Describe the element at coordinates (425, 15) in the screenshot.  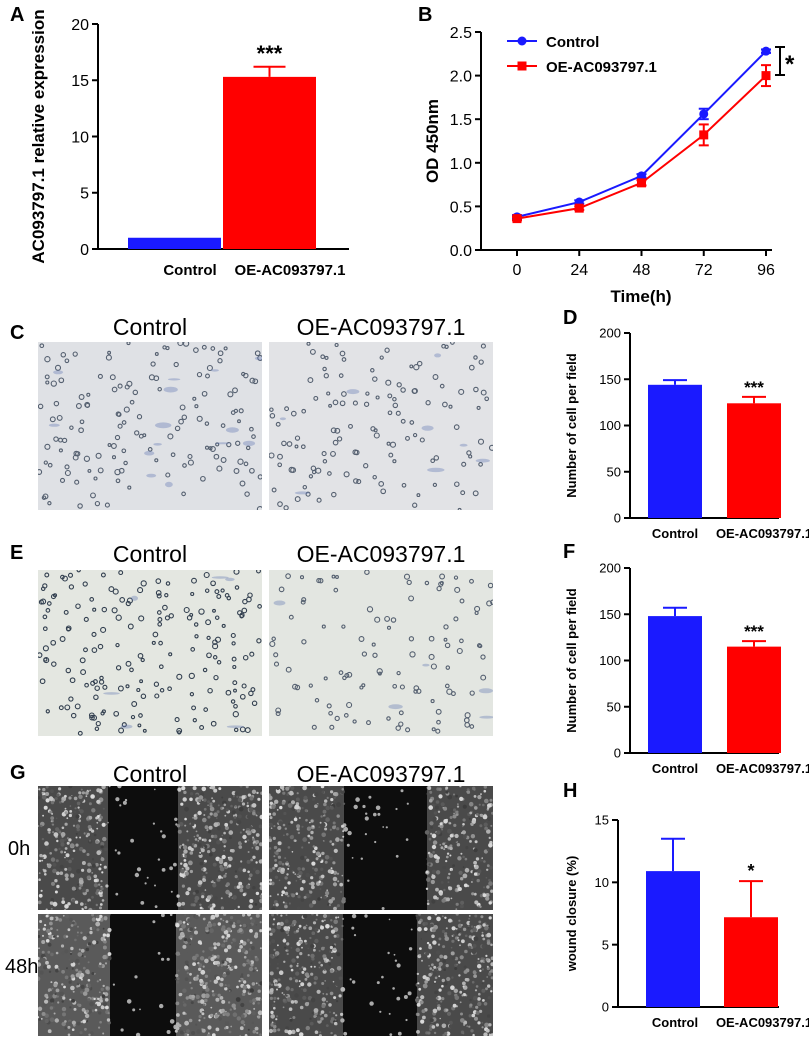
I see `panel-letter-b: B` at that location.